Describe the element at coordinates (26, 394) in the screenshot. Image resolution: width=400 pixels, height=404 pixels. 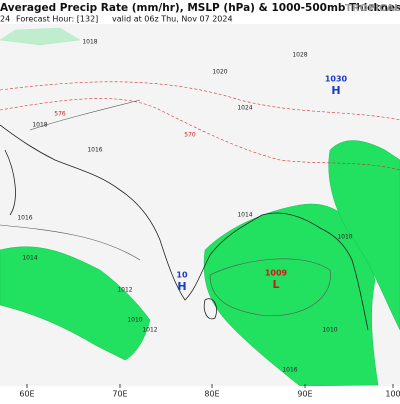
I see `lon-label: 60E` at that location.